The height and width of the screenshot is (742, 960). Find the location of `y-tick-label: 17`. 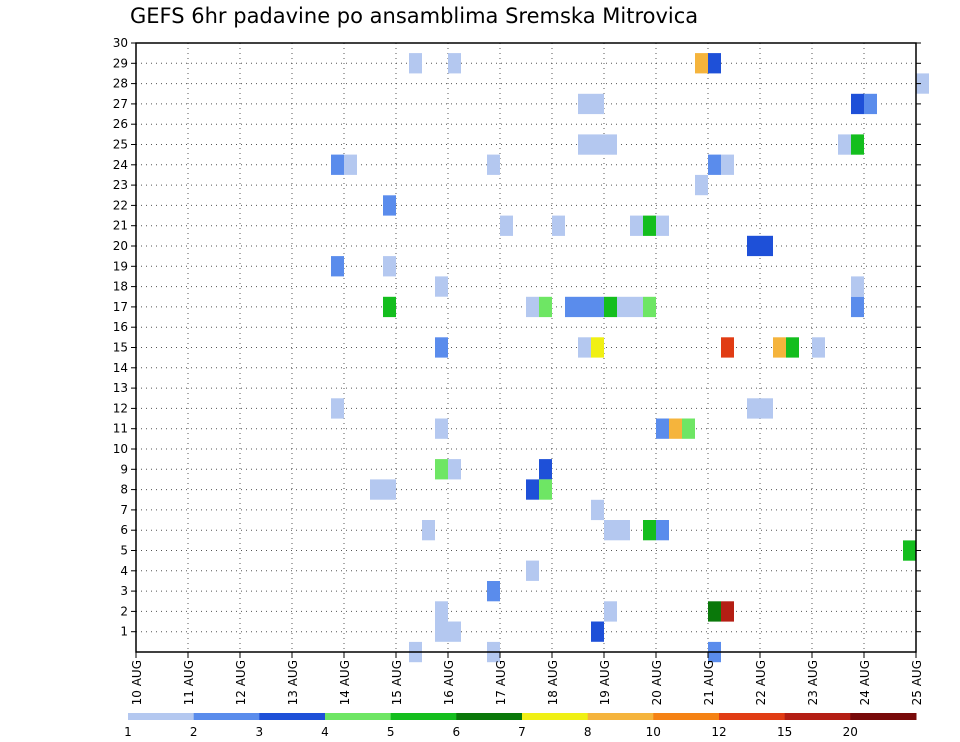

y-tick-label: 17 is located at coordinates (120, 307).